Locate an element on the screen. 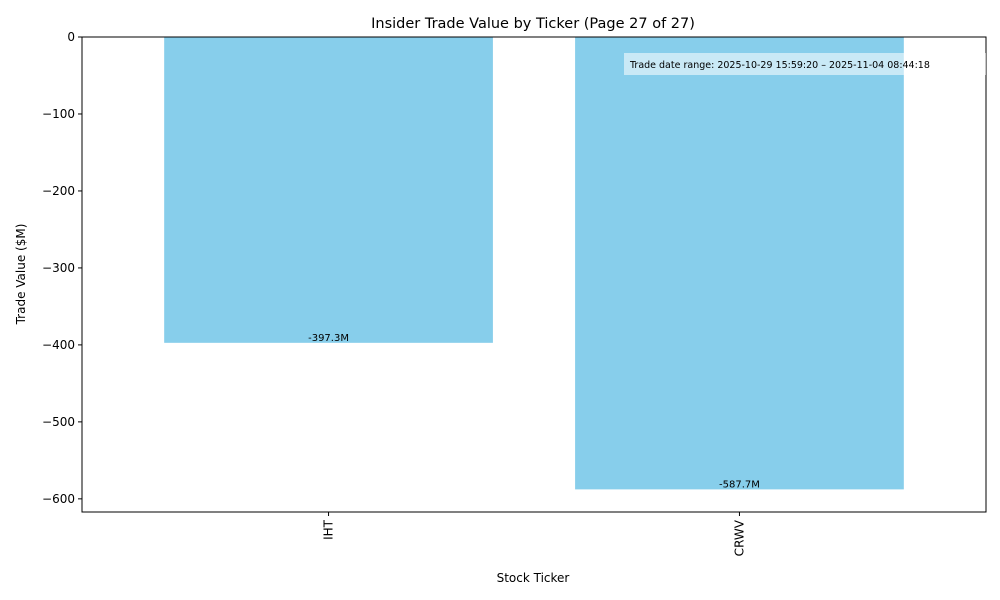 This screenshot has height=600, width=1000. y-tick-label: −500 is located at coordinates (58, 422).